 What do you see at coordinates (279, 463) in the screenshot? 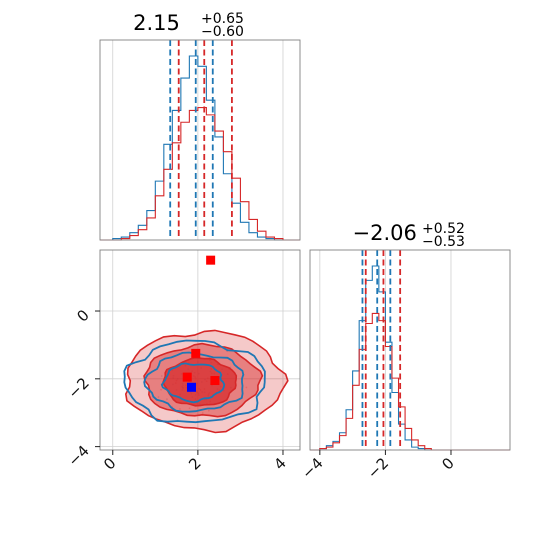
I see `joint-xtick-label-2: 4` at bounding box center [279, 463].